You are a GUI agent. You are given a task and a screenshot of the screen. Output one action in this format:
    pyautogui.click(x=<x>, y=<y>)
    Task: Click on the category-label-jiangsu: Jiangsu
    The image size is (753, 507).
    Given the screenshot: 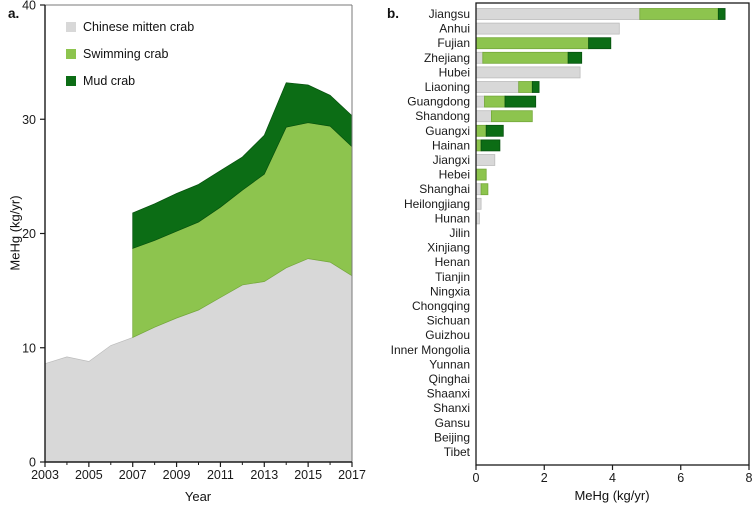 What is the action you would take?
    pyautogui.click(x=449, y=14)
    